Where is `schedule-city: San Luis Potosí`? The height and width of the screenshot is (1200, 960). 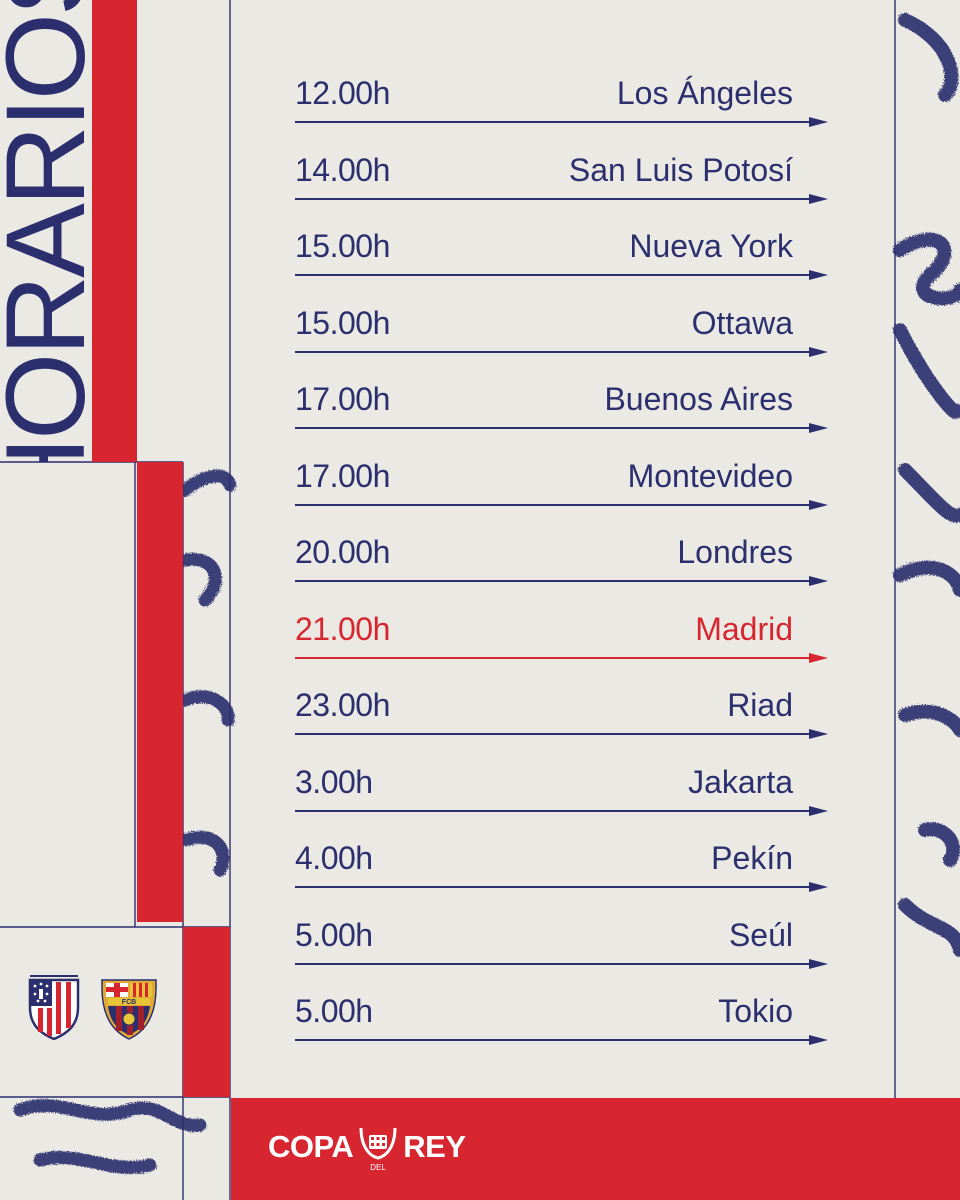 schedule-city: San Luis Potosí is located at coordinates (680, 169).